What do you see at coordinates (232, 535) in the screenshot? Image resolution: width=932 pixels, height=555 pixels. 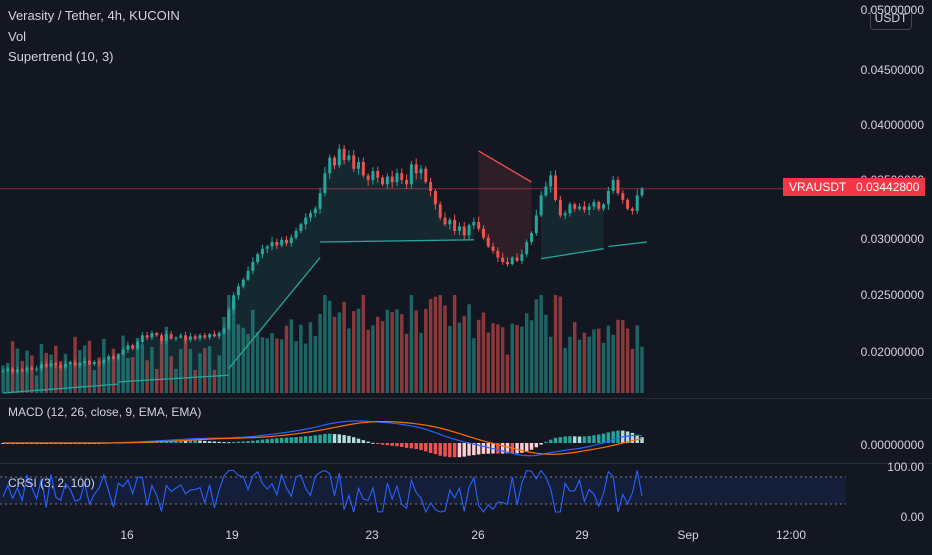 I see `time-tick-label: 19` at bounding box center [232, 535].